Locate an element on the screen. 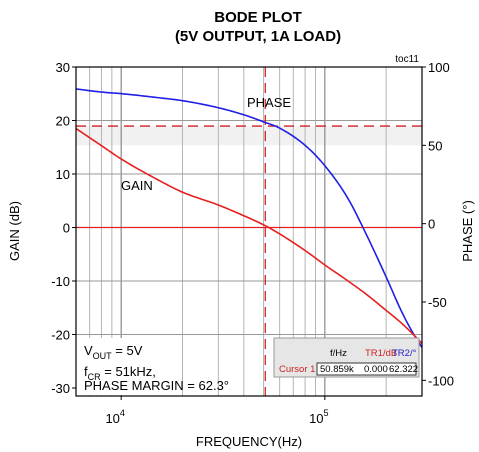 Image resolution: width=479 pixels, height=452 pixels. y-axis-left-label: GAIN (dB) is located at coordinates (14, 231).